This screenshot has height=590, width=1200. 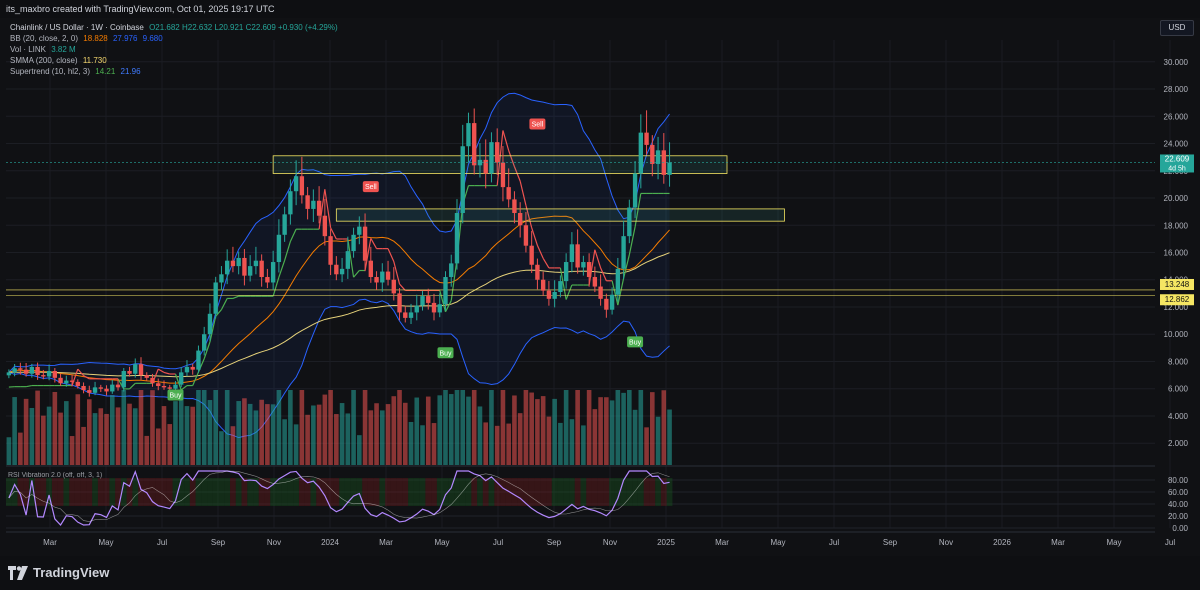 What do you see at coordinates (125, 38) in the screenshot?
I see `legend-bb-upper: 27.976` at bounding box center [125, 38].